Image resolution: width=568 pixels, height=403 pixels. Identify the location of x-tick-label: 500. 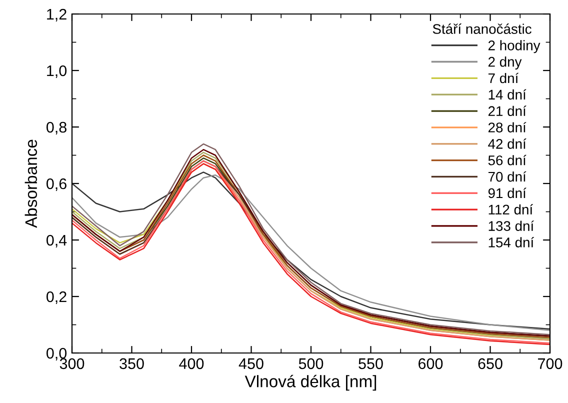
(311, 364).